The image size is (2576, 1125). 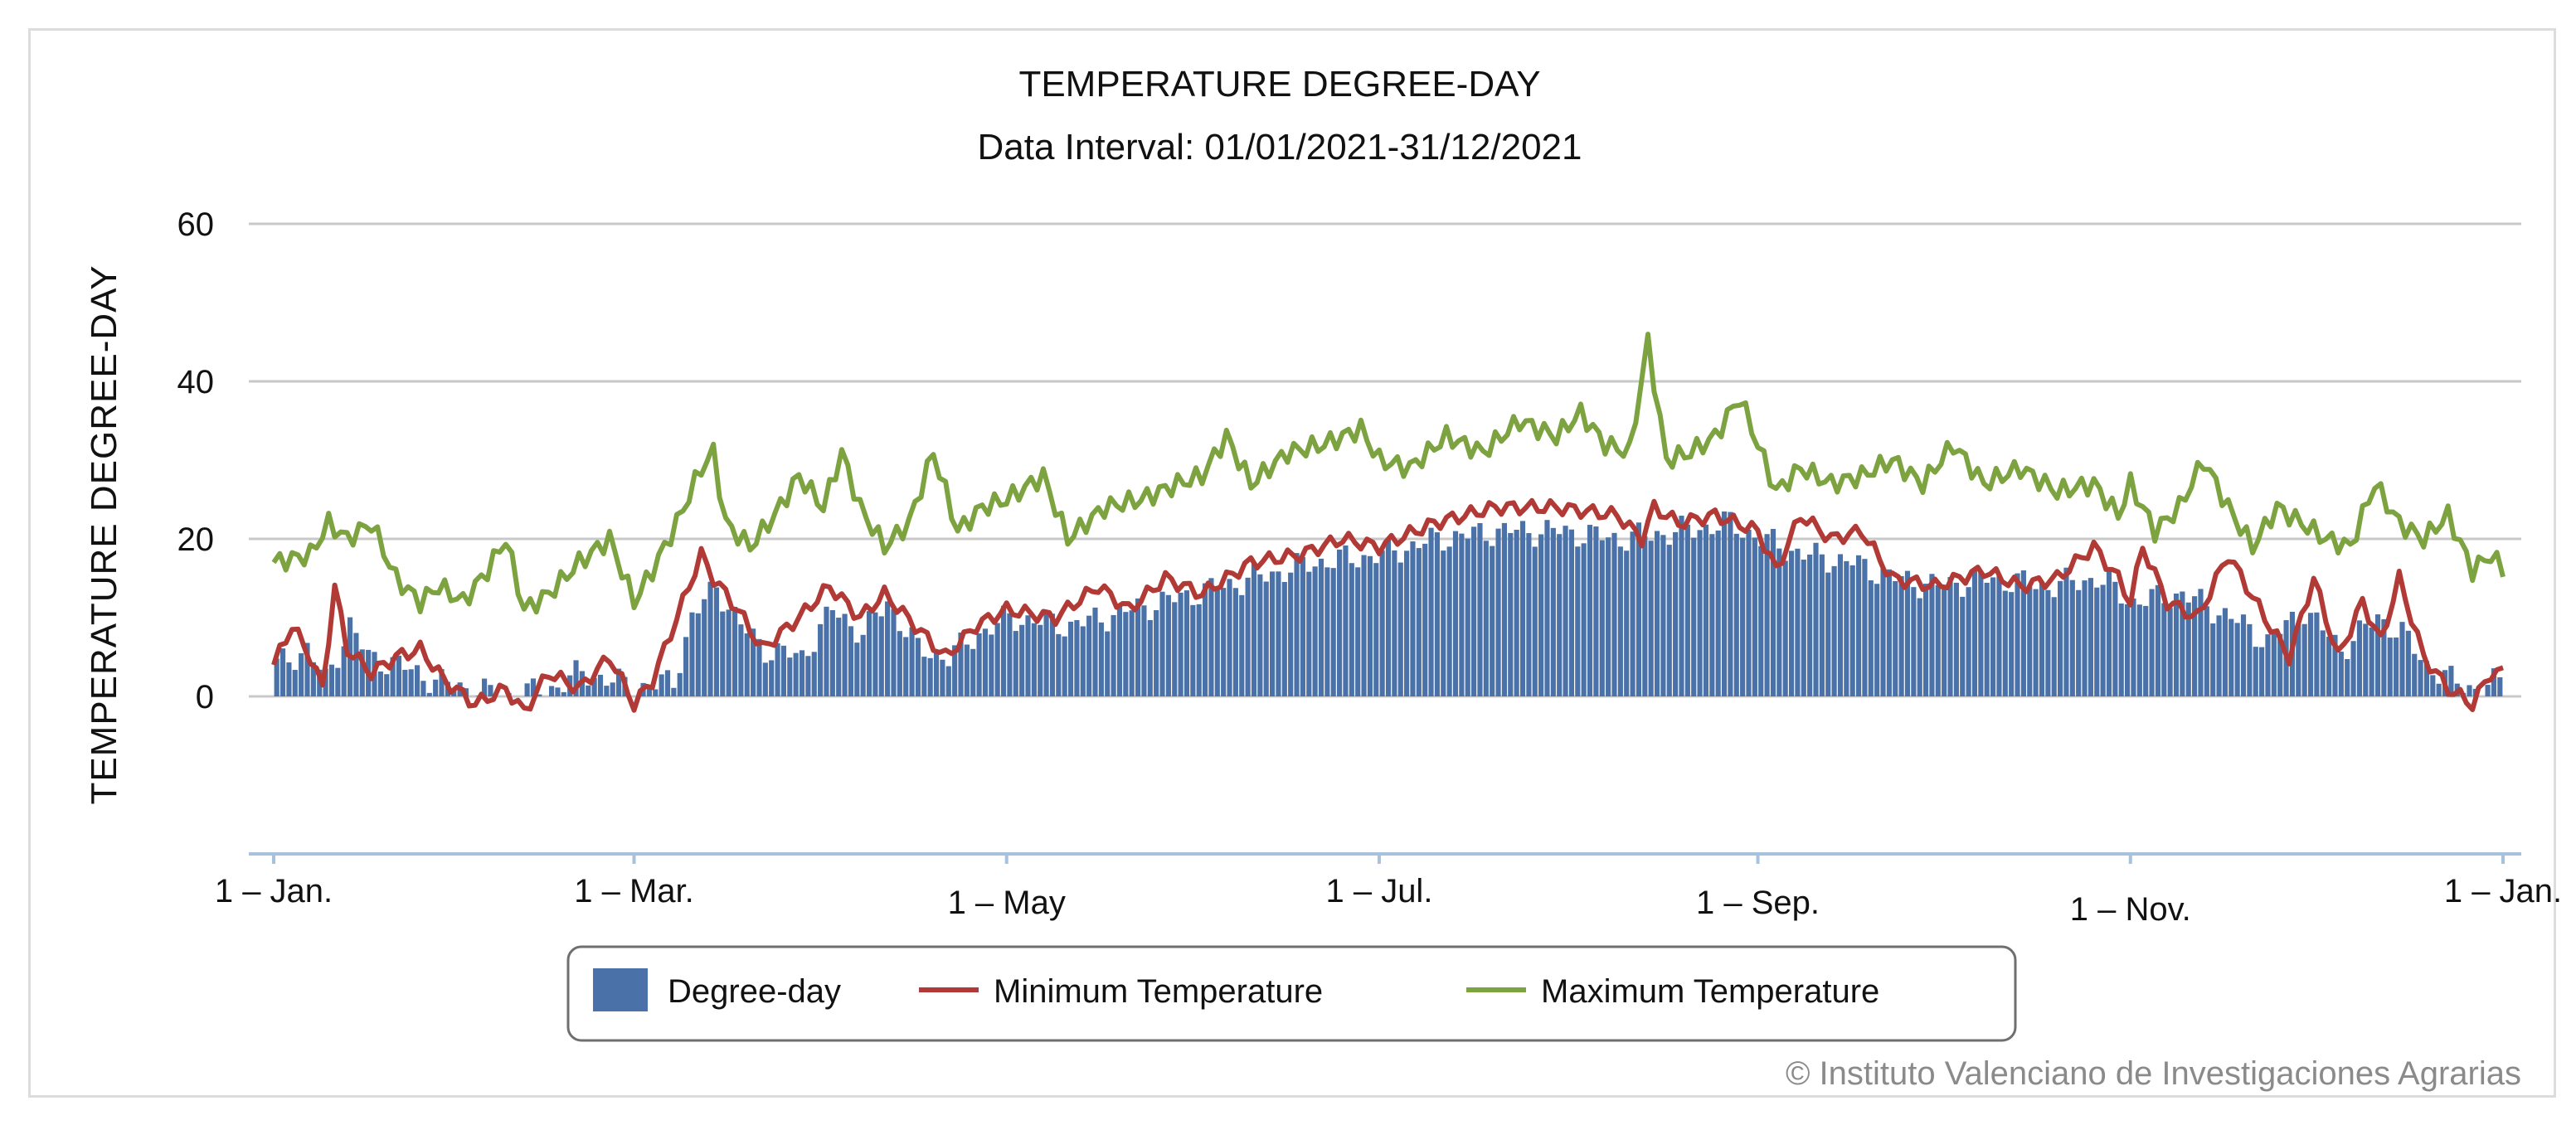 I want to click on legend-label-max-temp: Maximum Temperature, so click(x=1710, y=992).